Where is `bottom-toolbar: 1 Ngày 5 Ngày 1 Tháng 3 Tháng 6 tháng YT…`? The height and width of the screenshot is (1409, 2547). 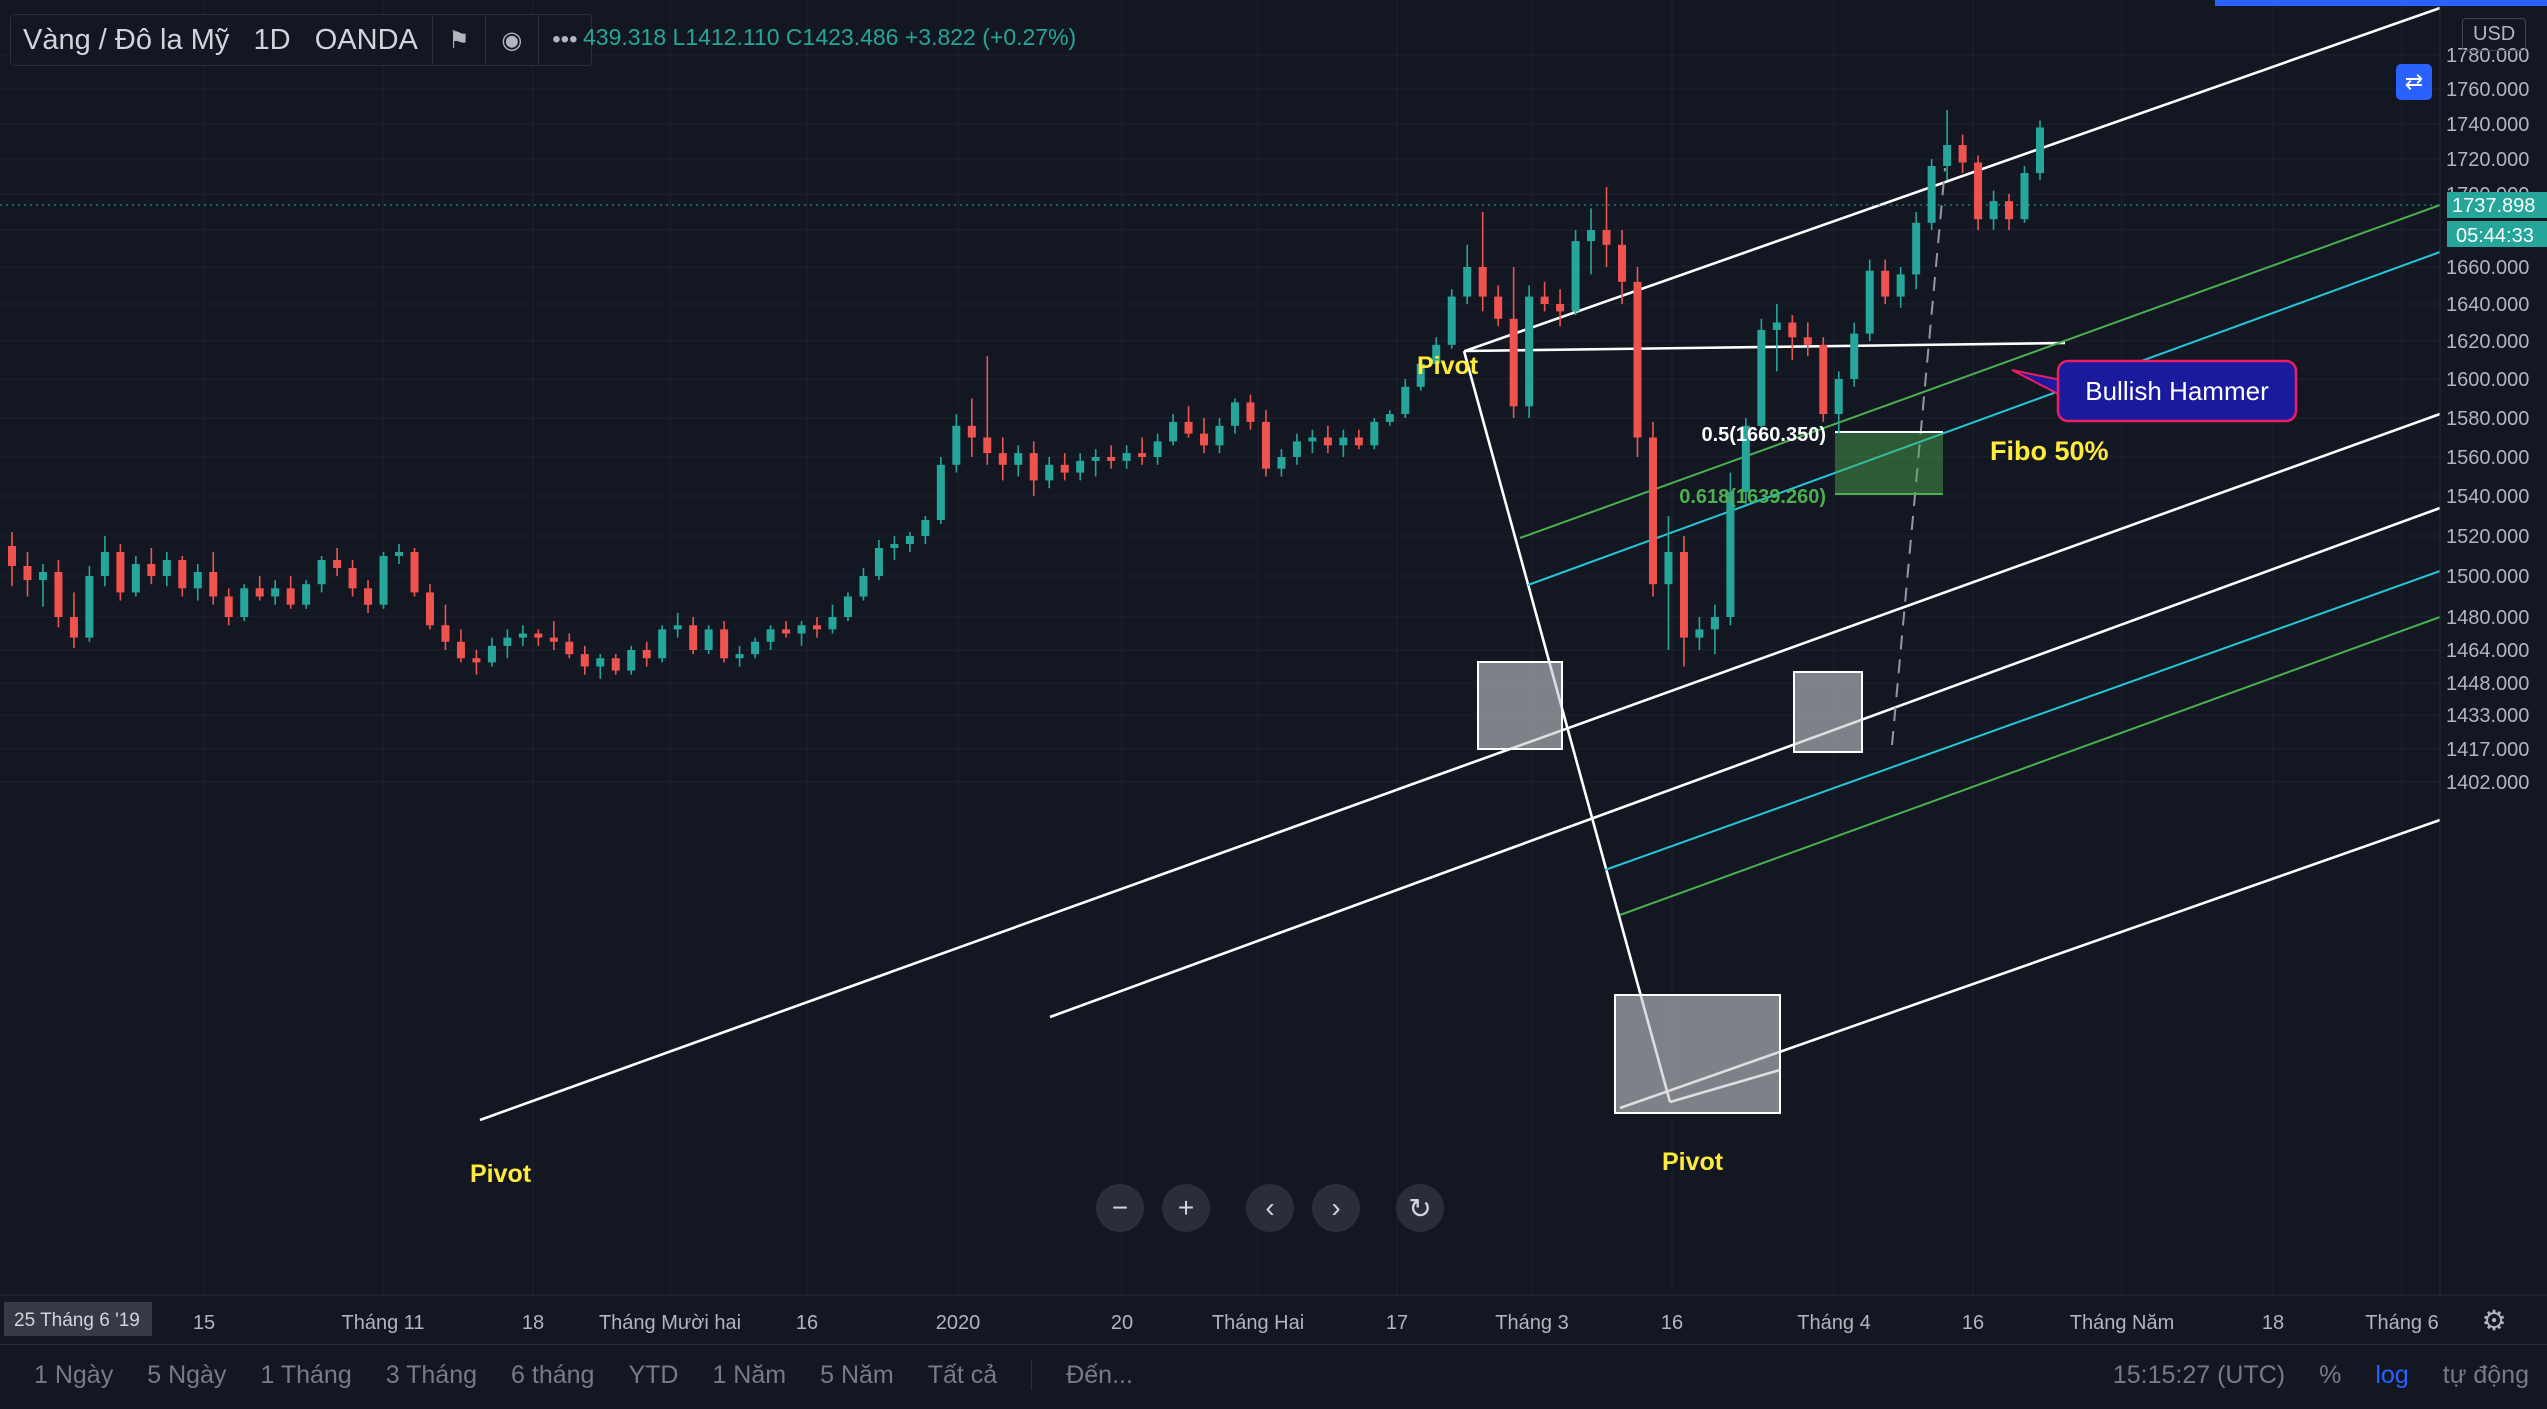 bottom-toolbar: 1 Ngày 5 Ngày 1 Tháng 3 Tháng 6 tháng YT… is located at coordinates (1273, 1374).